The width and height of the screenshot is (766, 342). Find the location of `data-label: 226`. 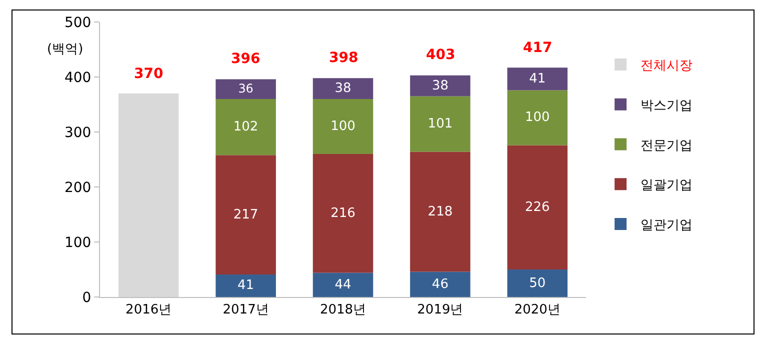

data-label: 226 is located at coordinates (537, 207).